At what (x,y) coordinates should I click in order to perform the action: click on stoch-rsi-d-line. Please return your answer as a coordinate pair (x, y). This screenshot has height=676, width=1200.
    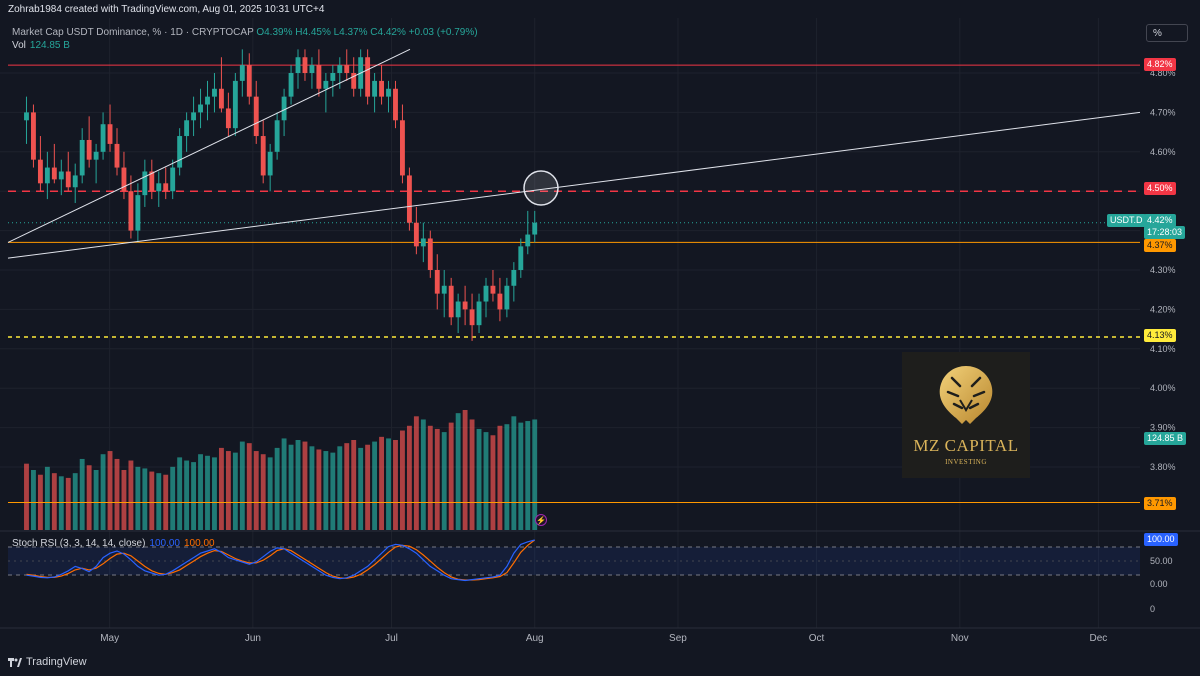
    Looking at the image, I should click on (281, 560).